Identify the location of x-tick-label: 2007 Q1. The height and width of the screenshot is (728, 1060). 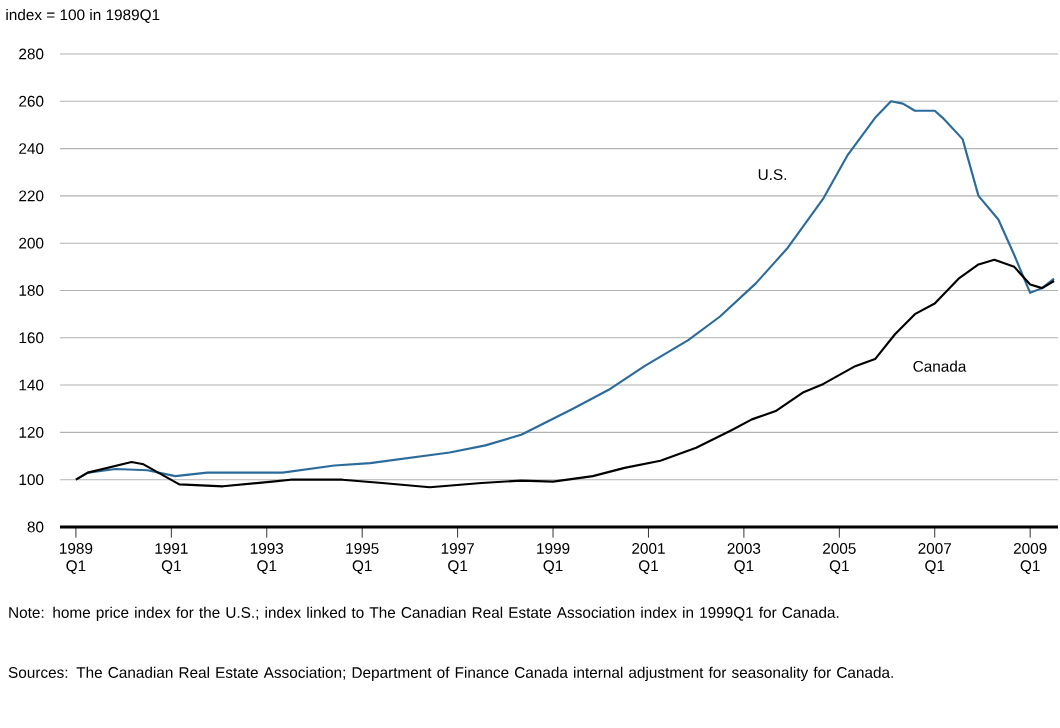
(935, 558).